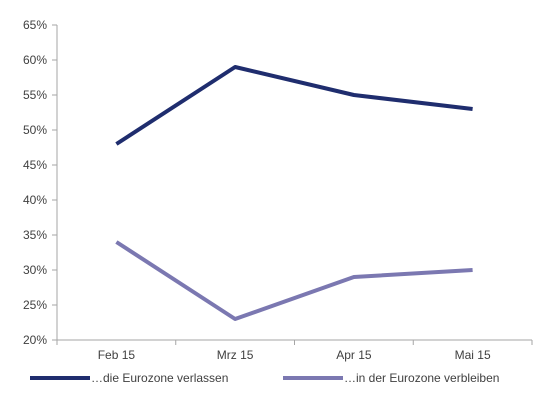 The image size is (556, 395). What do you see at coordinates (421, 378) in the screenshot?
I see `legend-label-2: …in der Eurozone verbleiben` at bounding box center [421, 378].